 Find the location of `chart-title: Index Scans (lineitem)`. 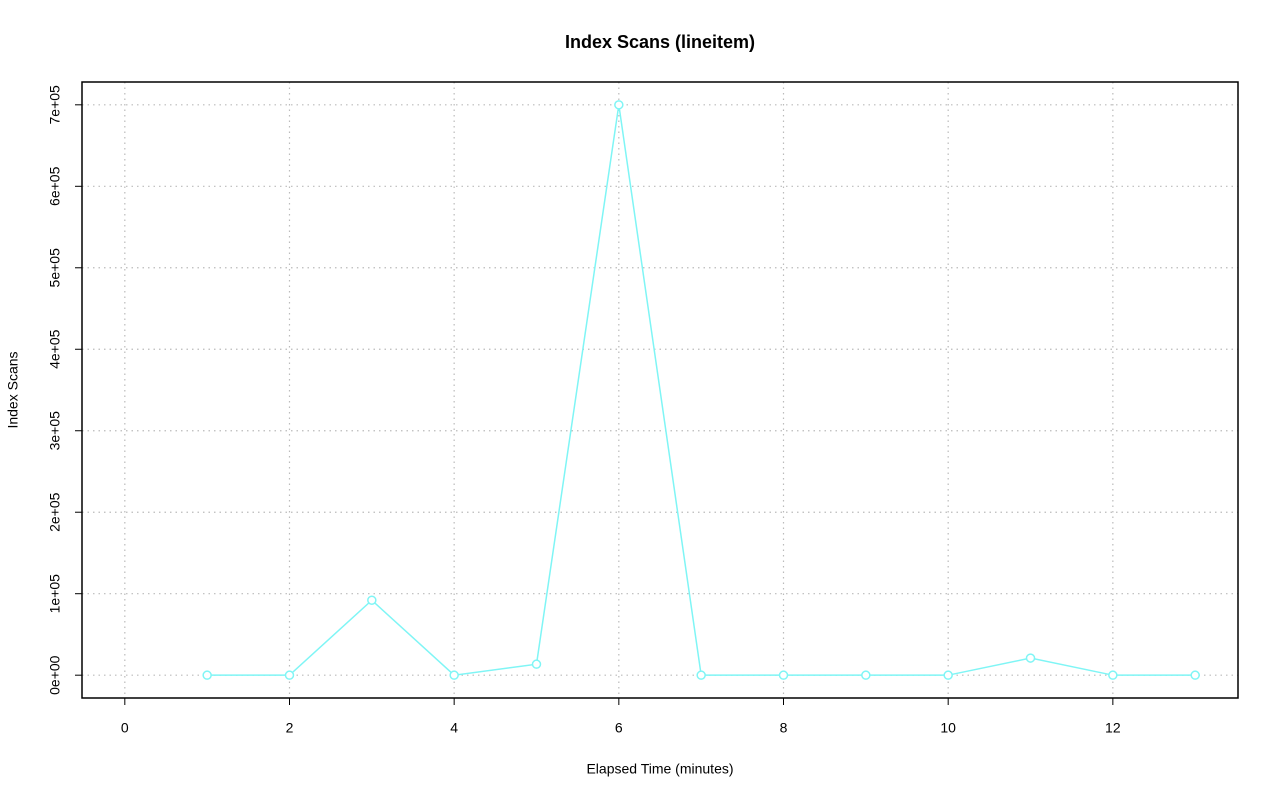

chart-title: Index Scans (lineitem) is located at coordinates (660, 42).